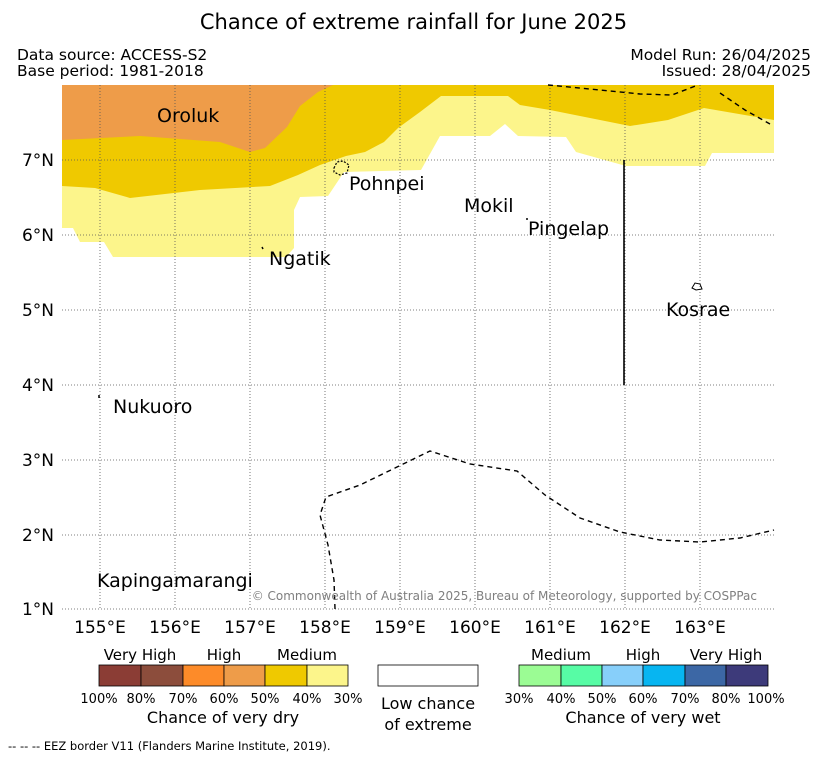 This screenshot has height=758, width=827. I want to click on issued-date: Issued: 28/04/2025, so click(736, 71).